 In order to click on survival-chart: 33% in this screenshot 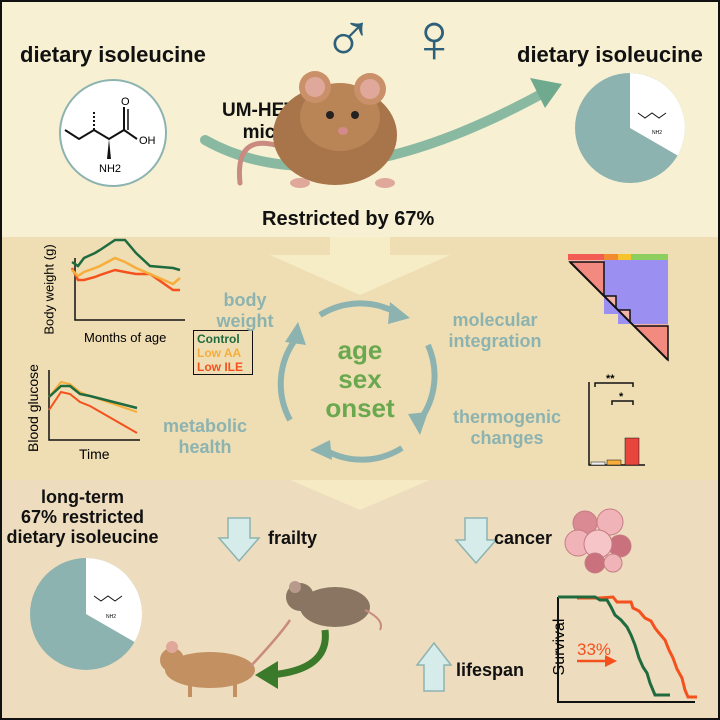, I will do `click(627, 649)`.